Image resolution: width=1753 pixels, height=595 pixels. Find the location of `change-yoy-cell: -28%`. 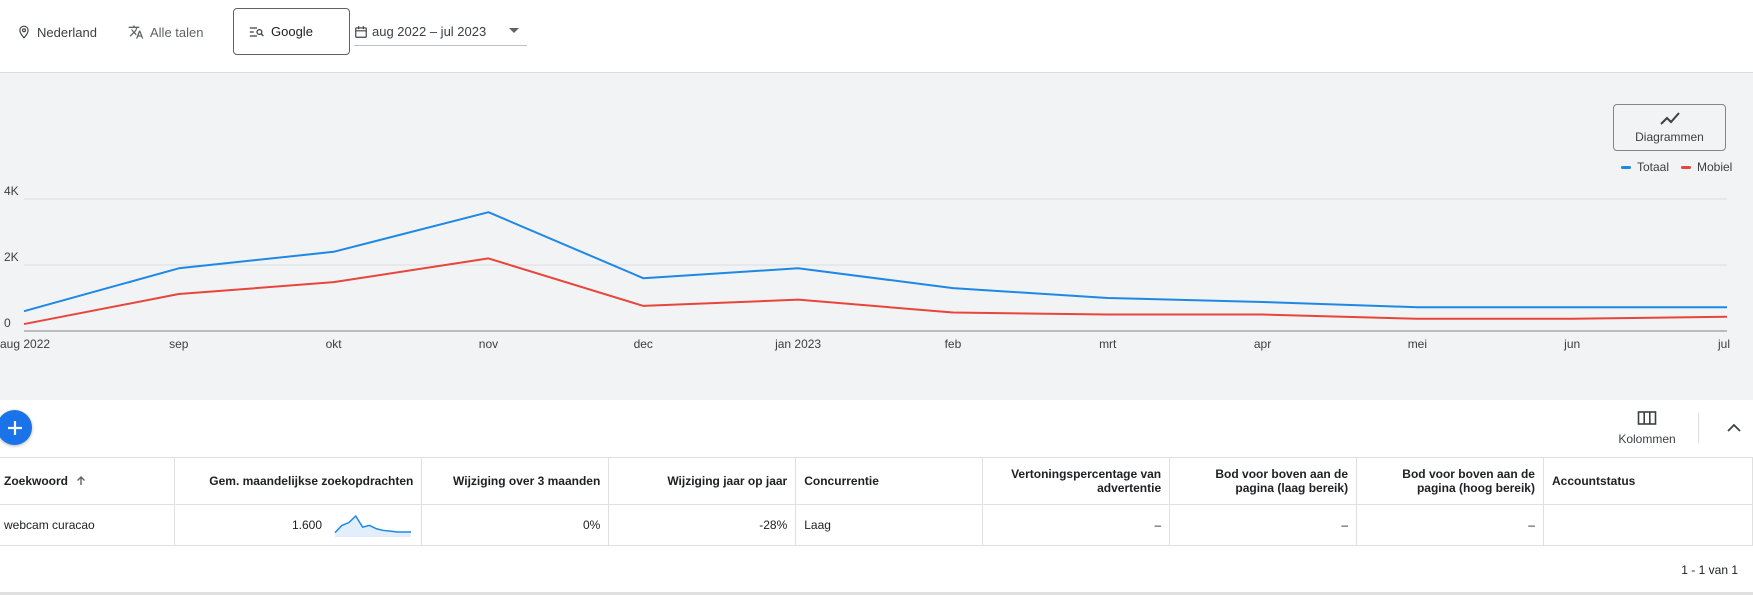

change-yoy-cell: -28% is located at coordinates (702, 525).